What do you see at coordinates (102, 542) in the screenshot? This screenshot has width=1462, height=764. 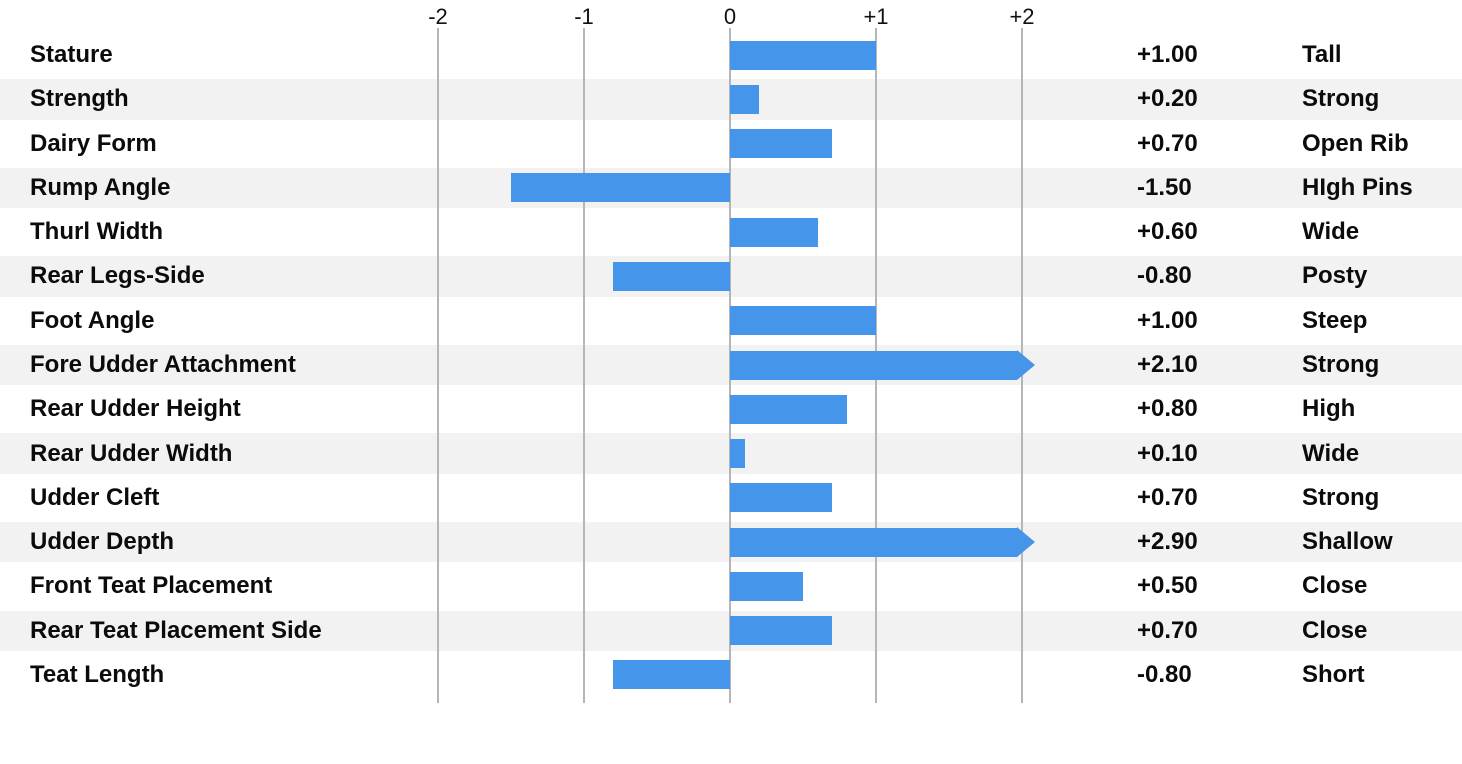 I see `trait-label: Udder Depth` at bounding box center [102, 542].